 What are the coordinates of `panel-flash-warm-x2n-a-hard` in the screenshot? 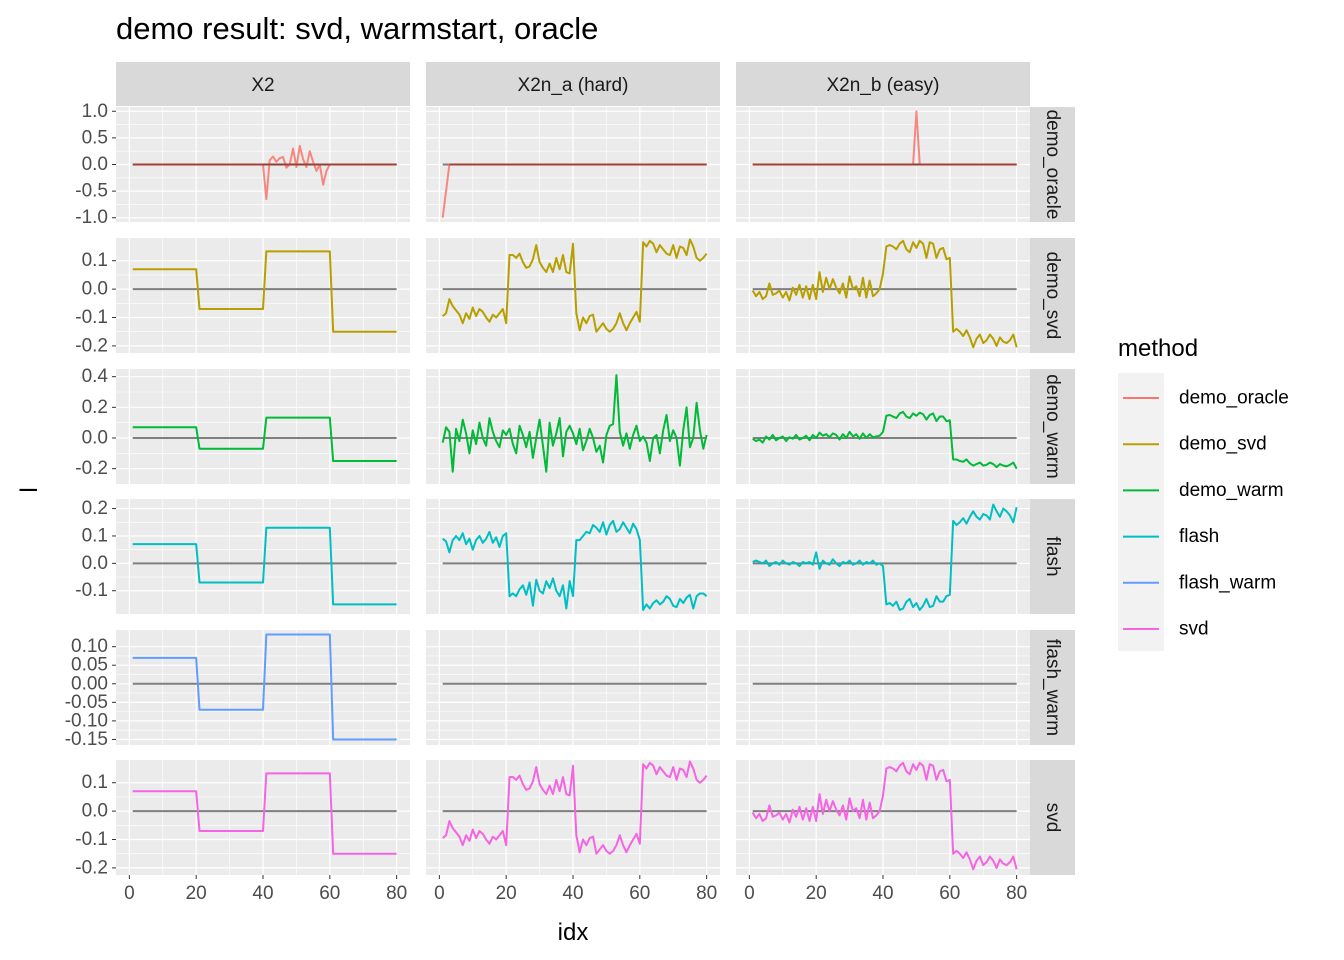 It's located at (573, 687).